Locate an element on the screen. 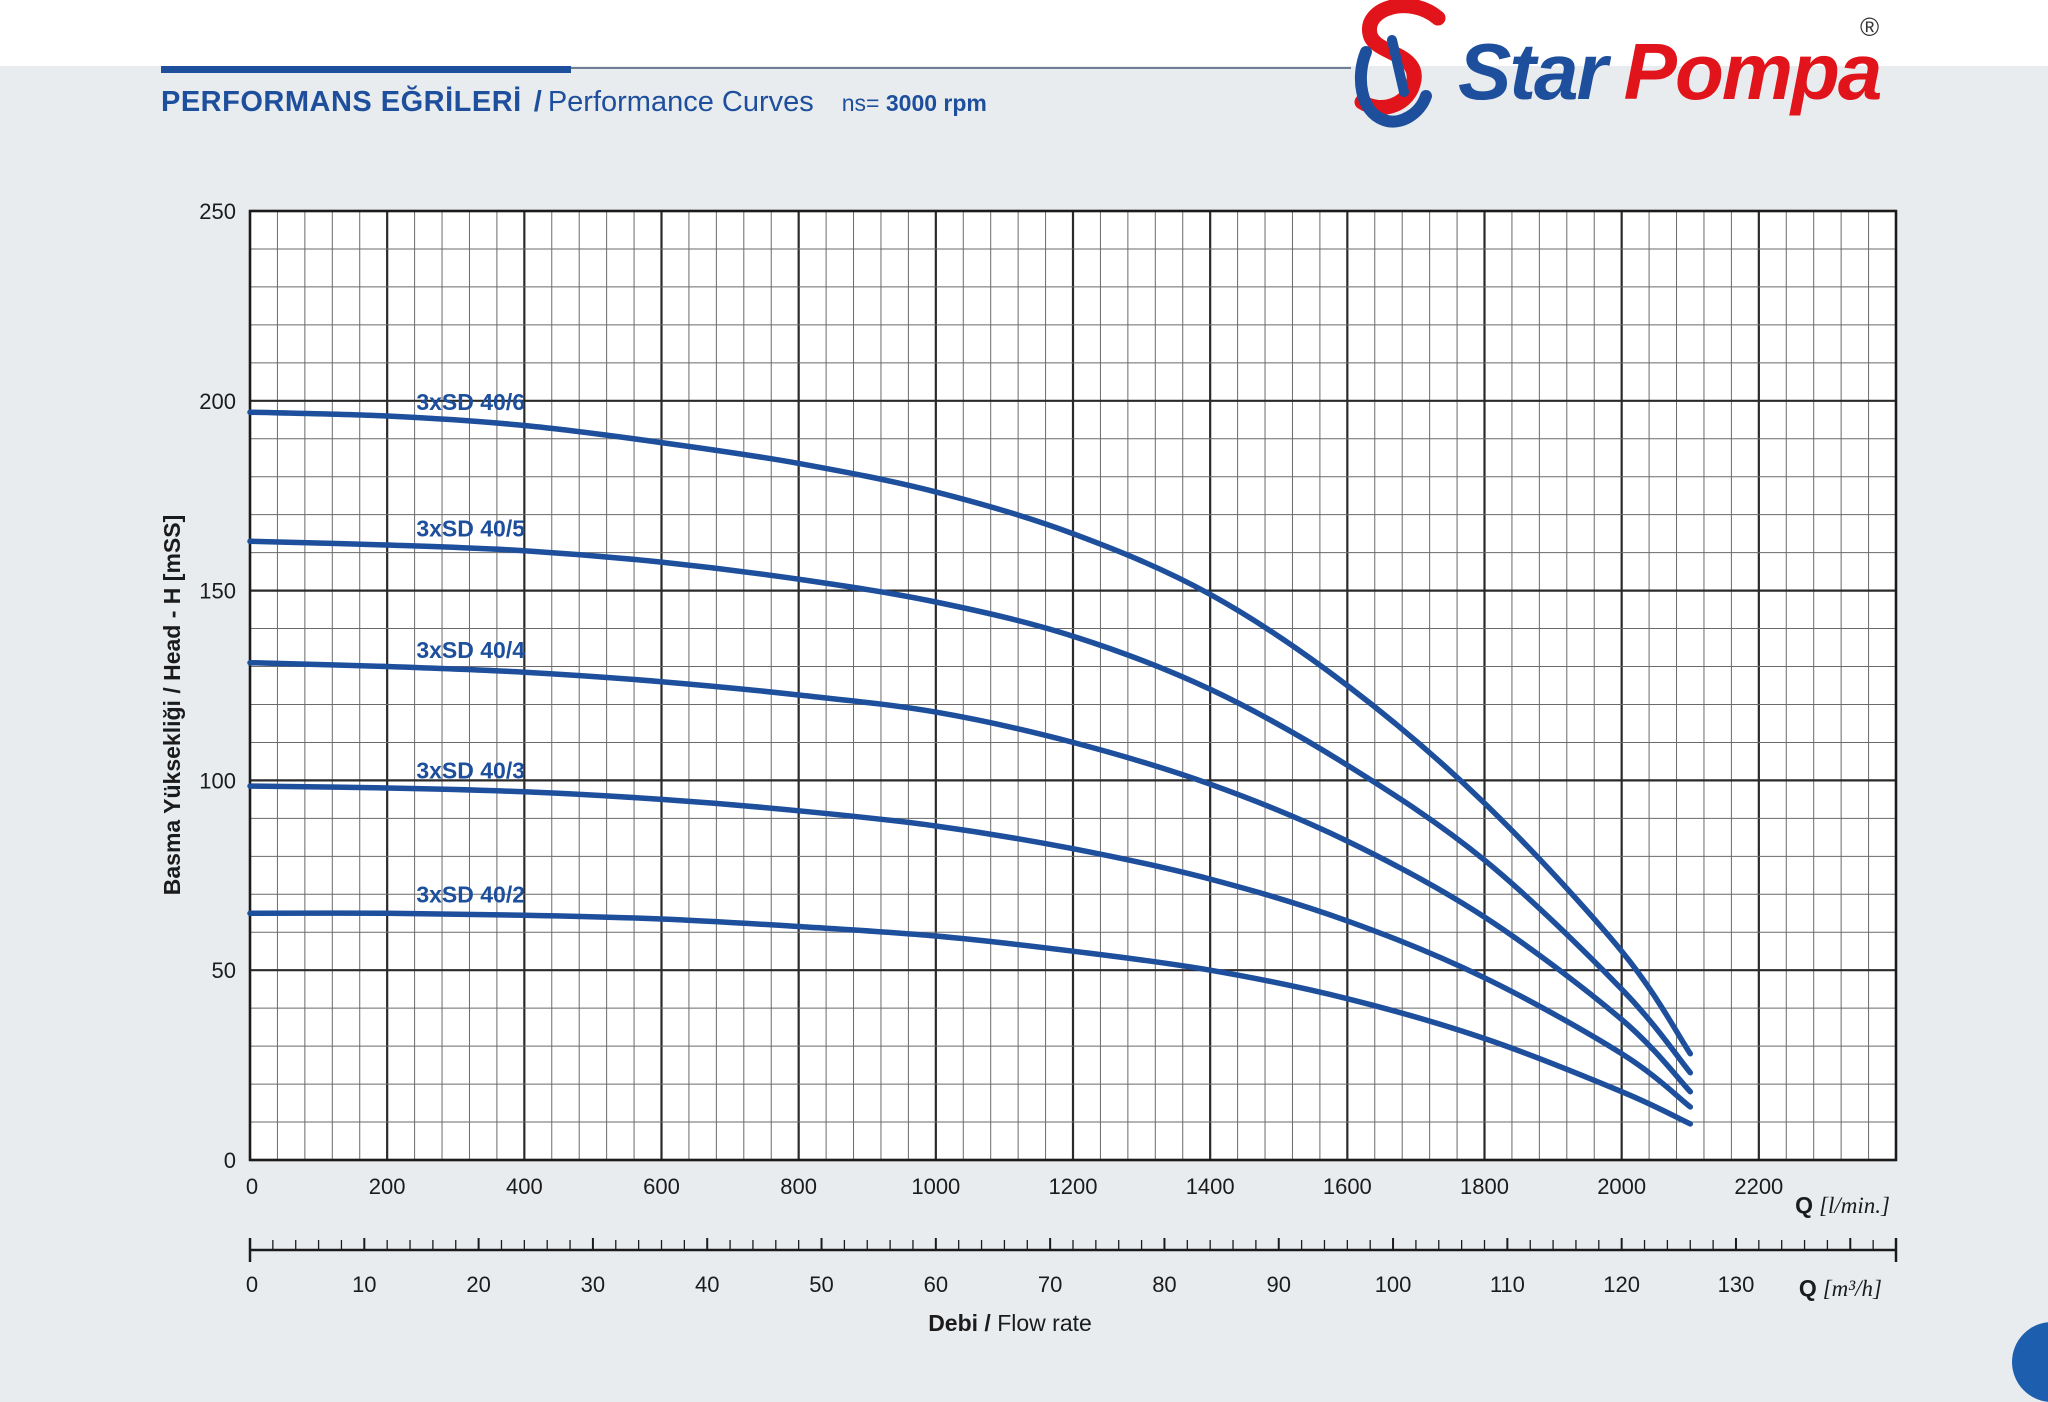  secondary-x-tick-label: 20 is located at coordinates (478, 1284).